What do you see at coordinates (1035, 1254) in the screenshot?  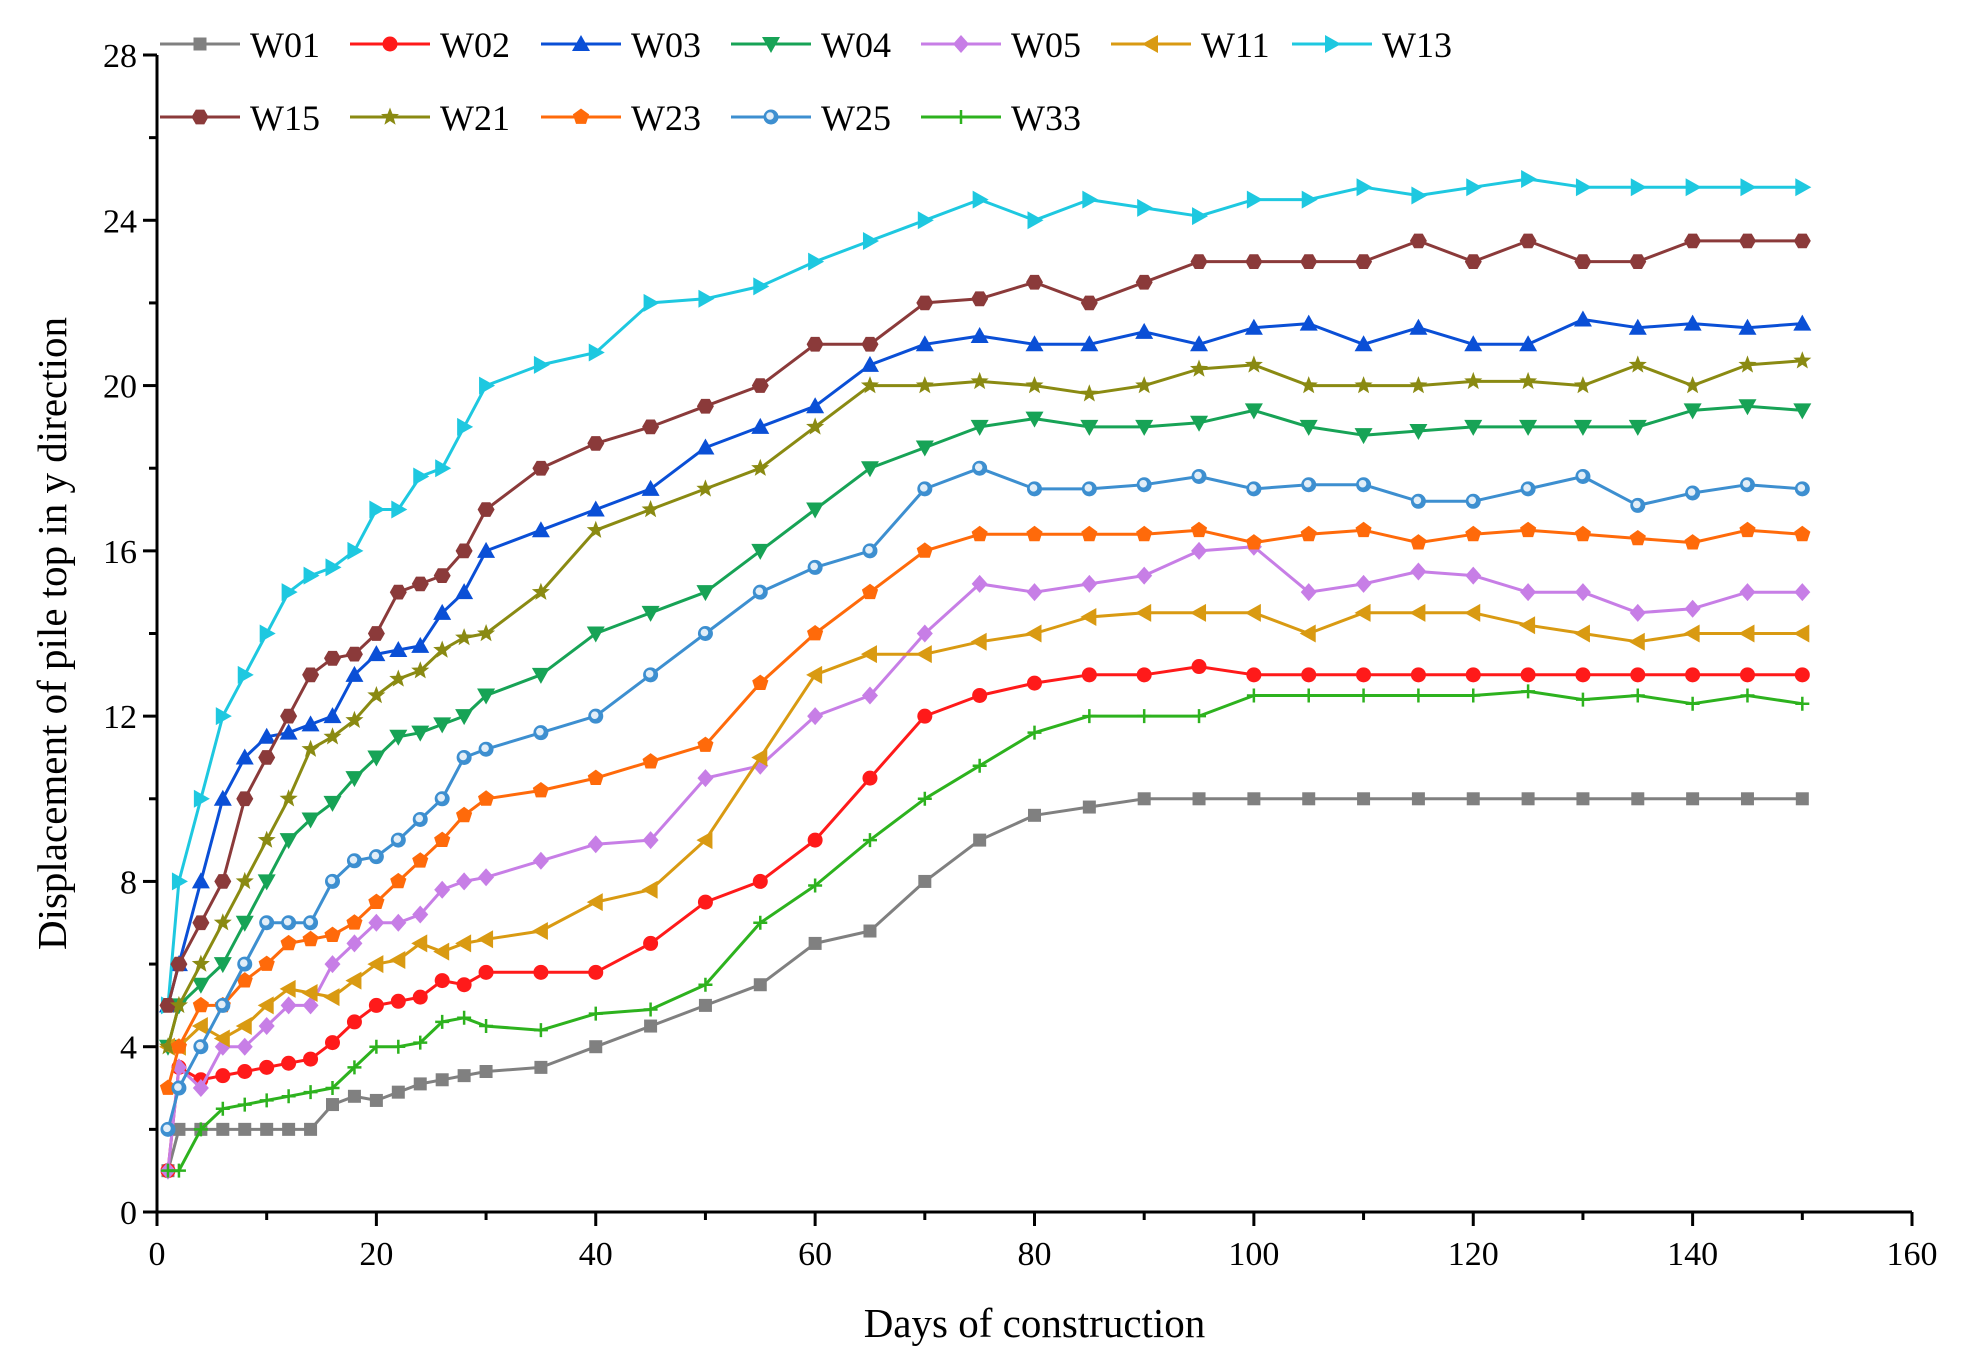 I see `x-tick-label: 80` at bounding box center [1035, 1254].